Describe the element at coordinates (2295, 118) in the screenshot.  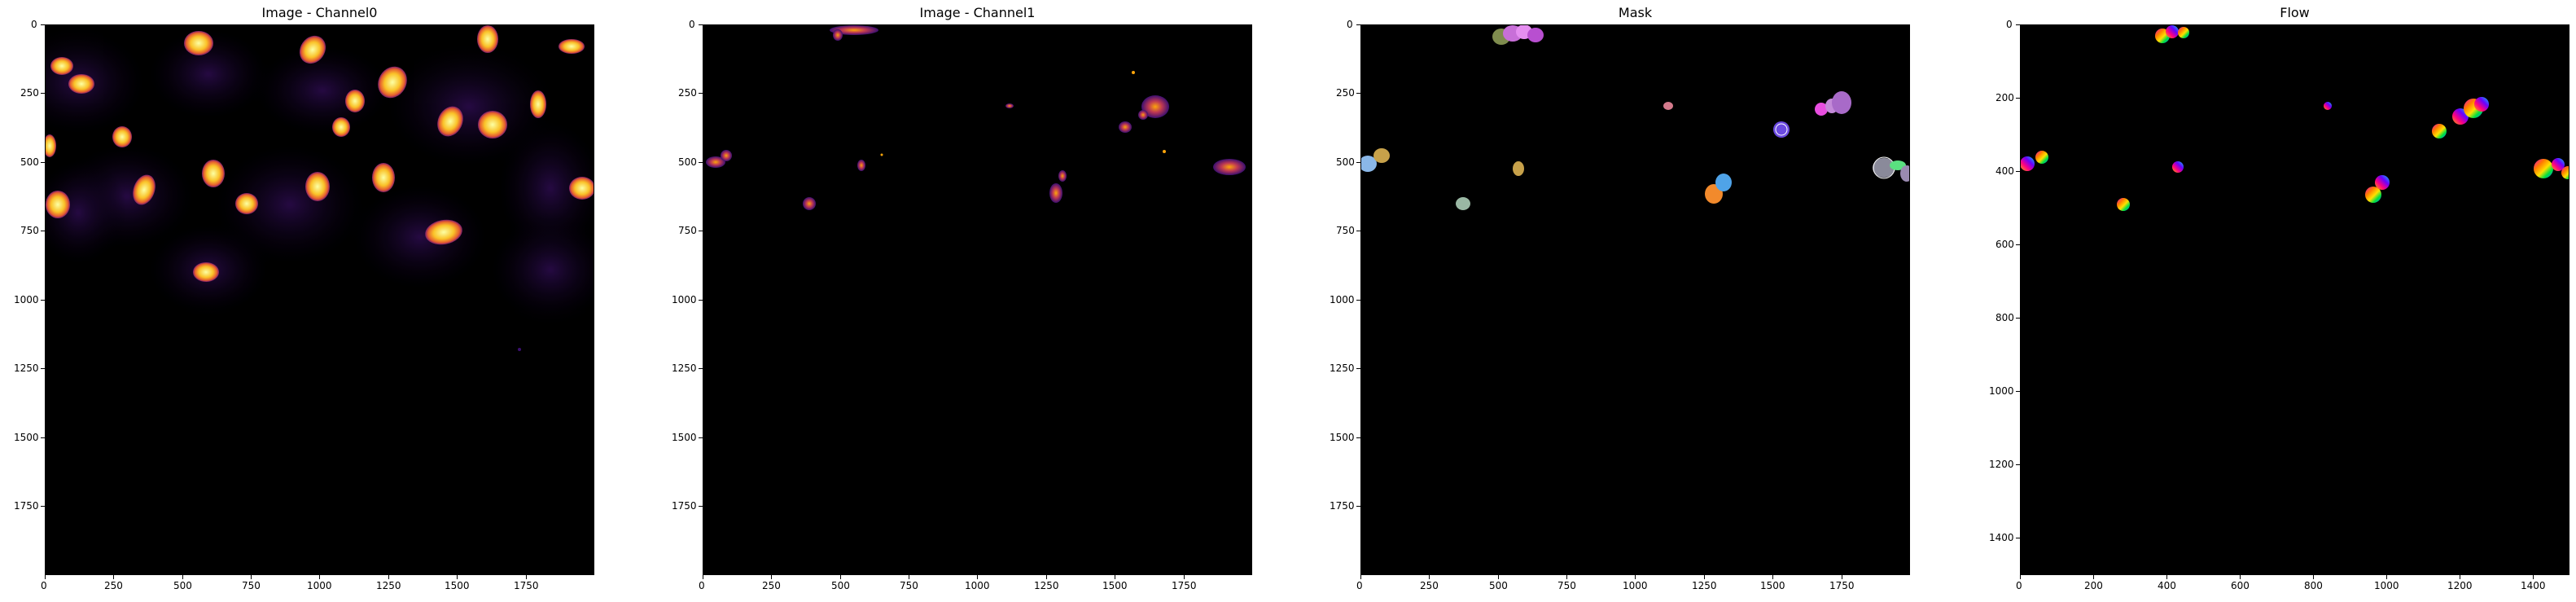
I see `flow-image` at that location.